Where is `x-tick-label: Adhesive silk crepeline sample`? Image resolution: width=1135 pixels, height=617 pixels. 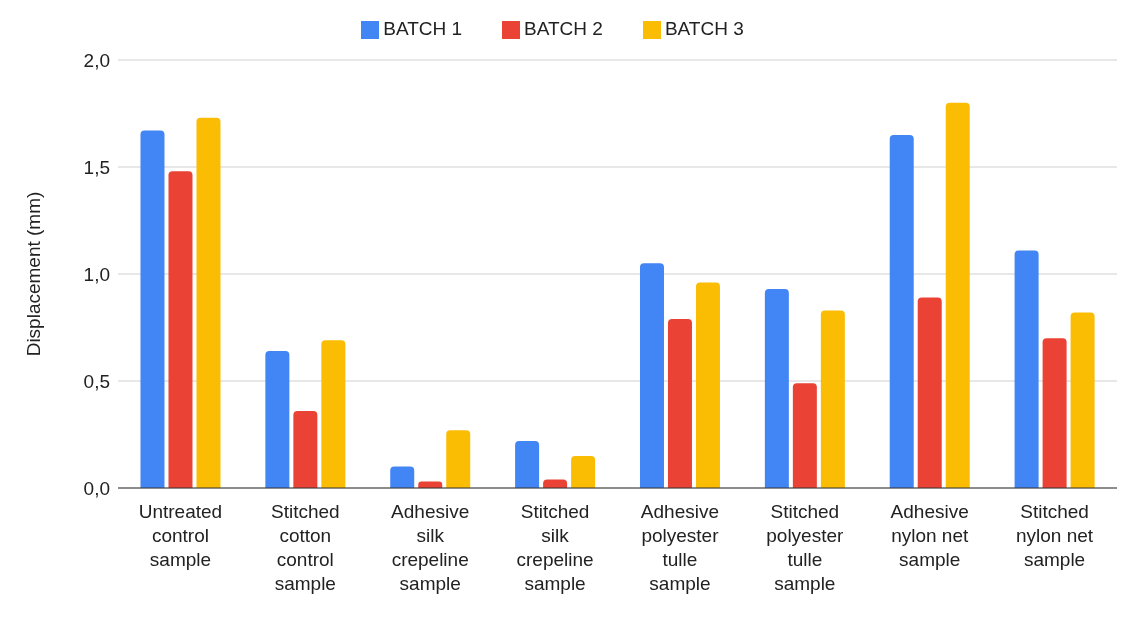 x-tick-label: Adhesive silk crepeline sample is located at coordinates (430, 547).